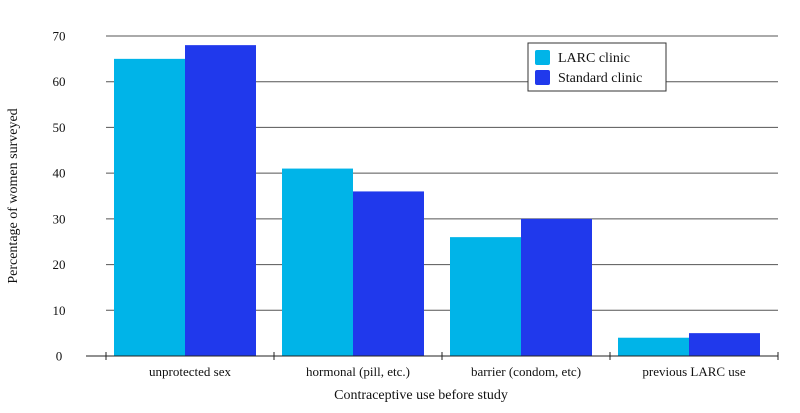 Image resolution: width=800 pixels, height=413 pixels. What do you see at coordinates (59, 264) in the screenshot?
I see `y-tick-label: 20` at bounding box center [59, 264].